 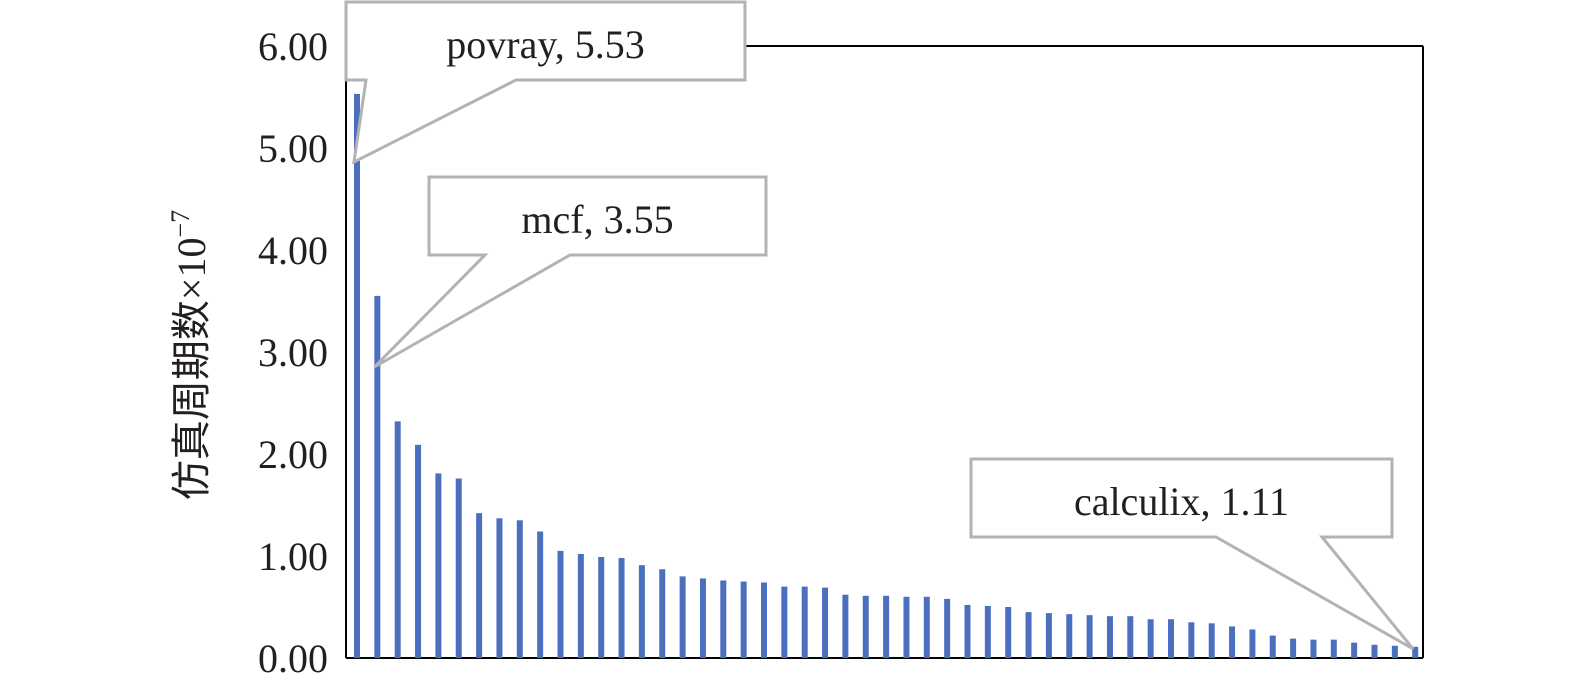 I want to click on y-tick-label: 1.00, so click(x=293, y=556).